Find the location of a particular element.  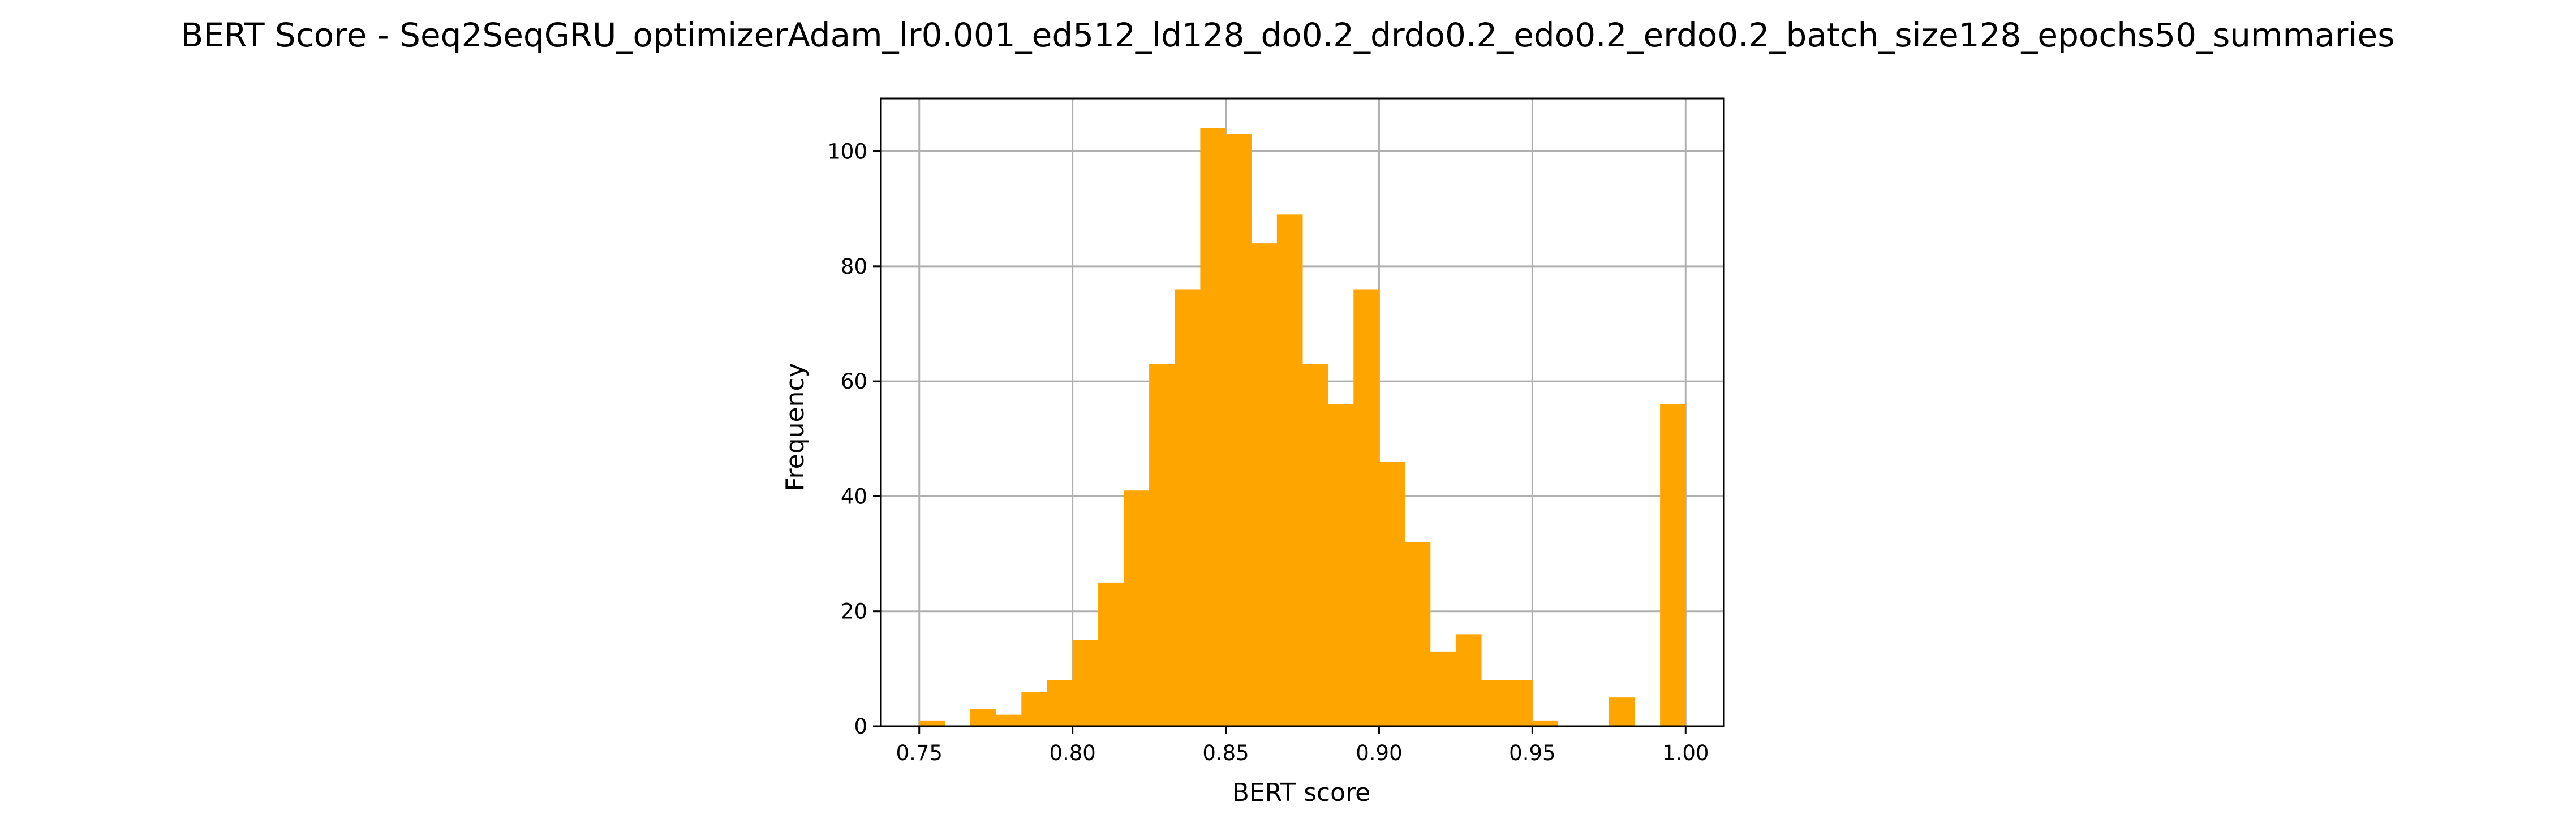

y-tick-label: 20 is located at coordinates (854, 612).